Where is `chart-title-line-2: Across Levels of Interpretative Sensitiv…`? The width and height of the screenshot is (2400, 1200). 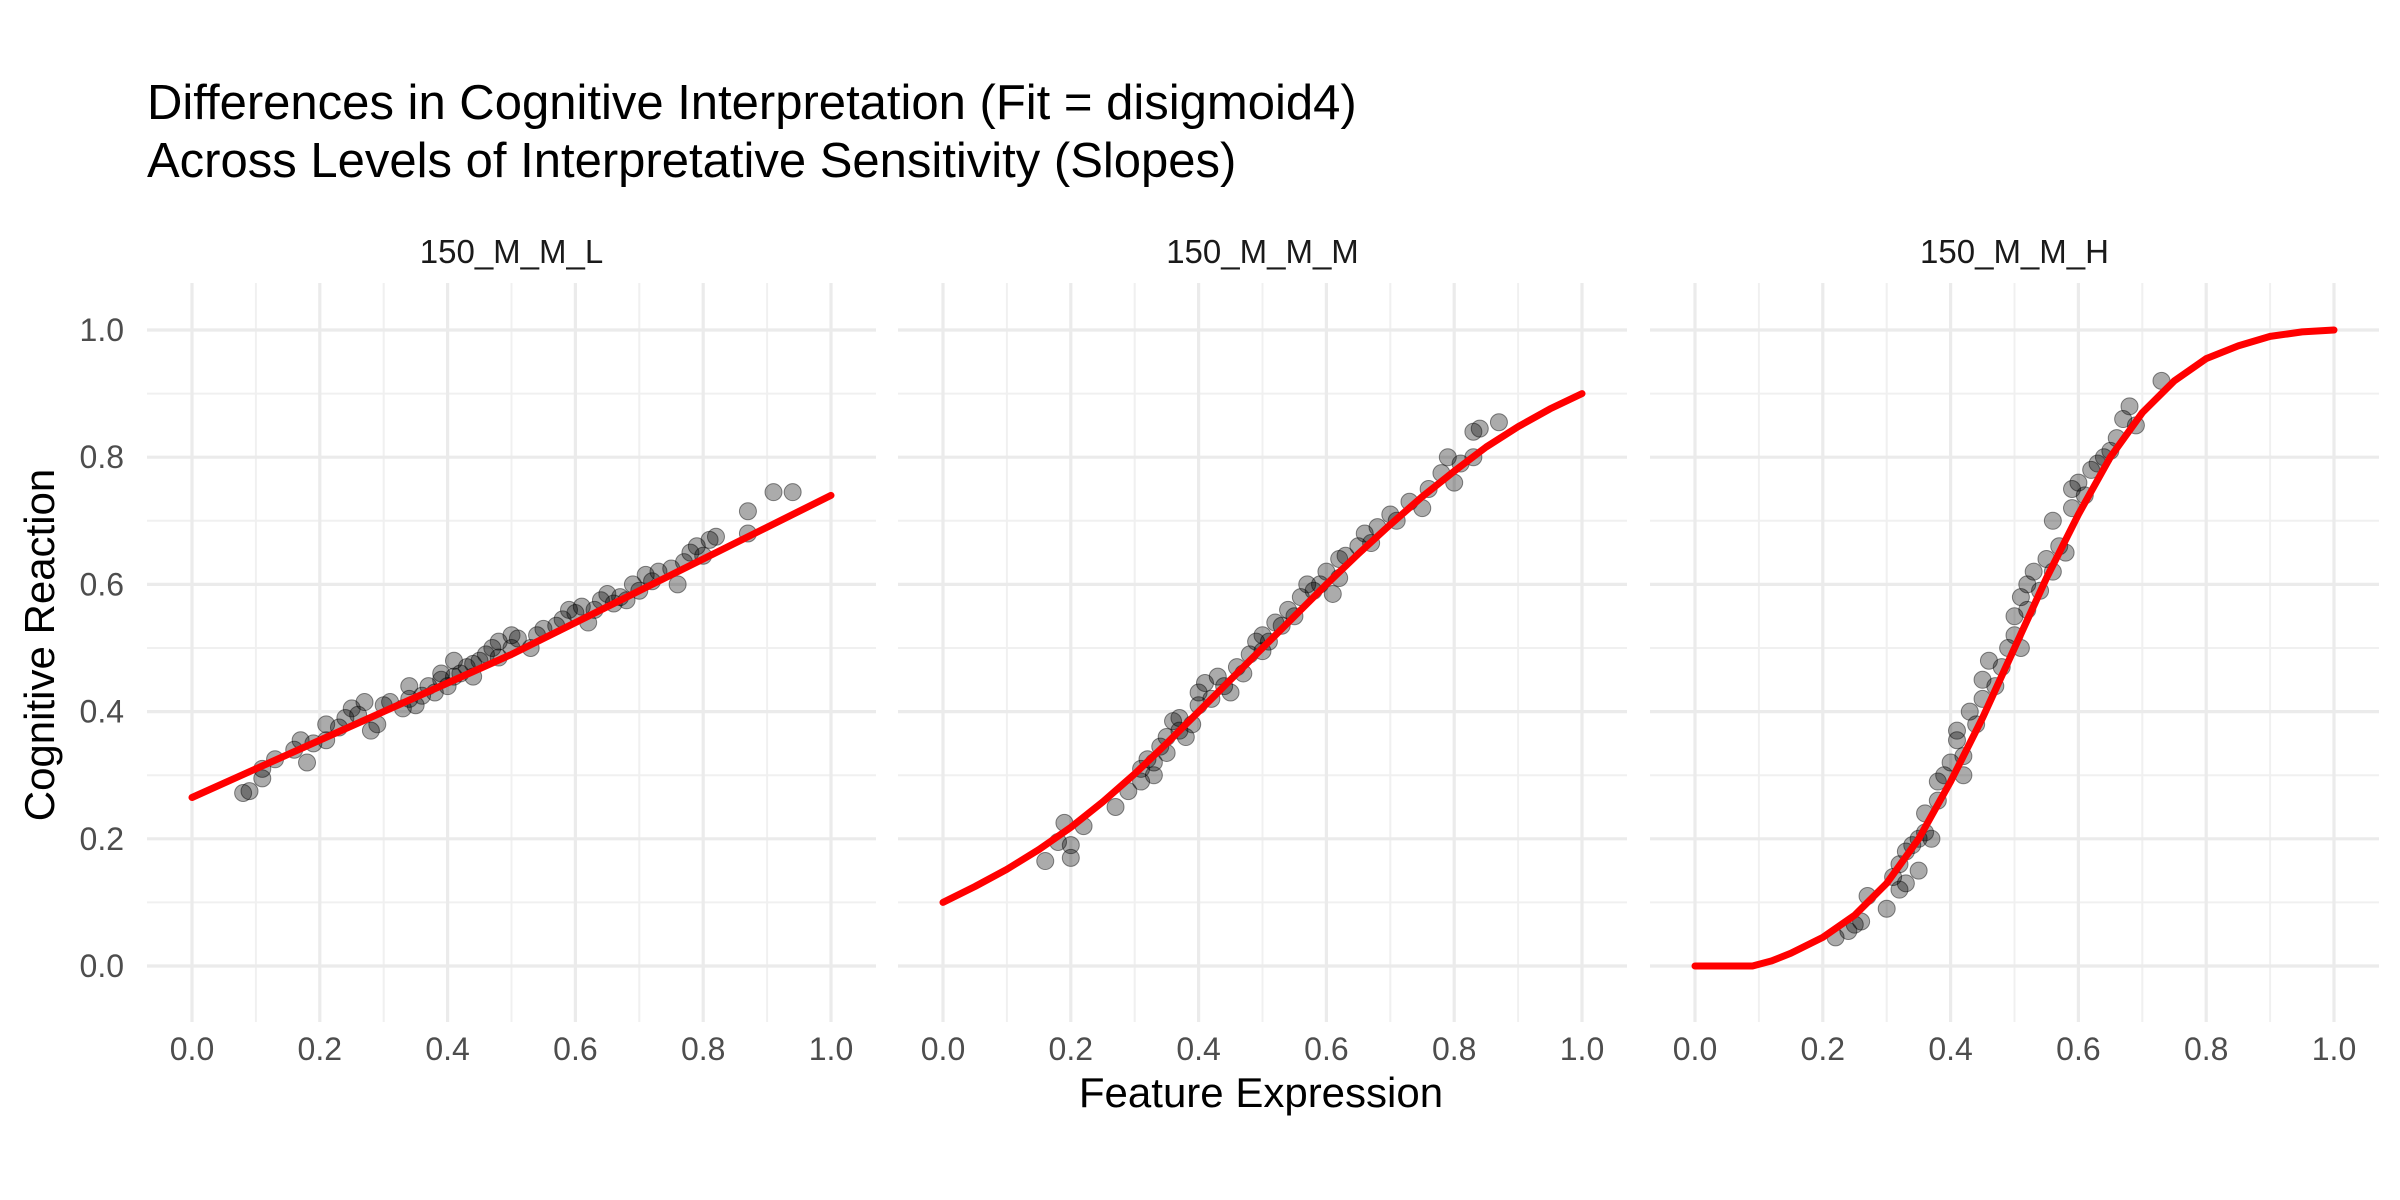 chart-title-line-2: Across Levels of Interpretative Sensitiv… is located at coordinates (692, 161).